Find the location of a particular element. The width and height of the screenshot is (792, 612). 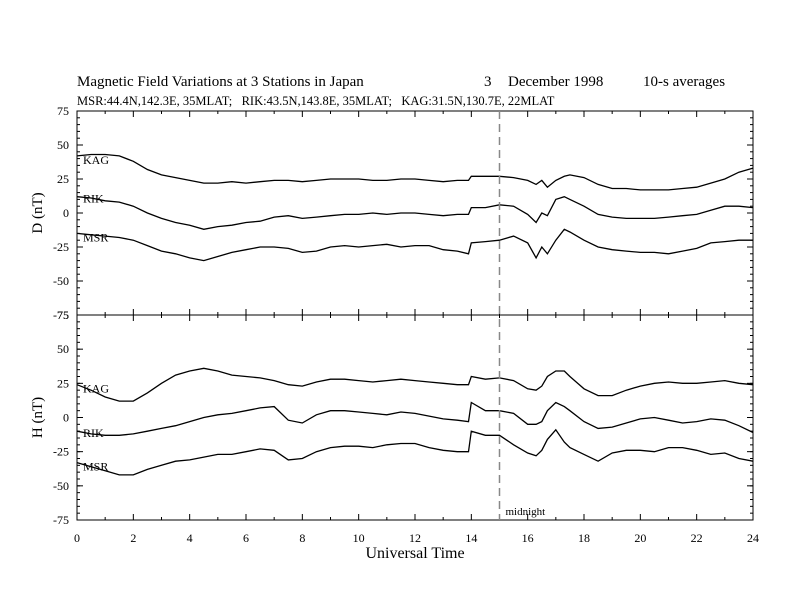

y-tick-label-H: -75 is located at coordinates (61, 520).